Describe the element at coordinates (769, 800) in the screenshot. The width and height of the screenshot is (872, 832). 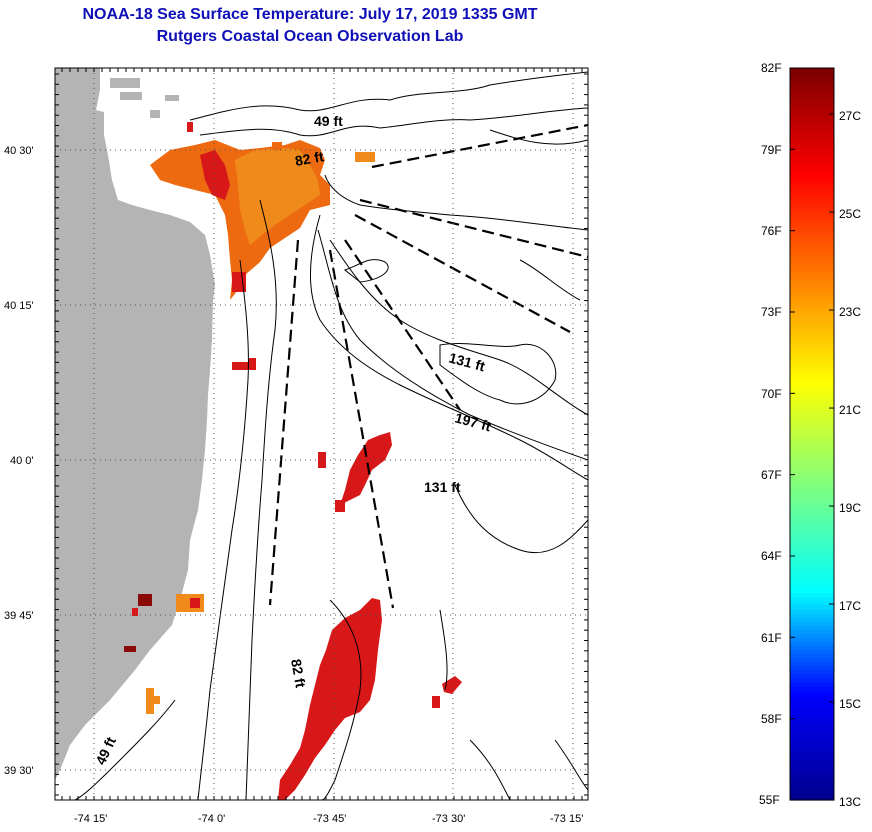
I see `cb-label-f: 55F` at that location.